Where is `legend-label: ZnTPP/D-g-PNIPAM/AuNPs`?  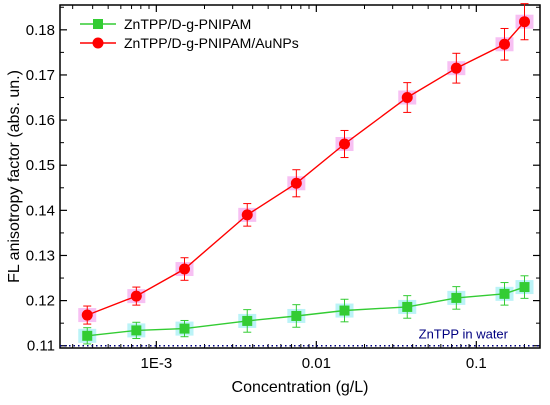 legend-label: ZnTPP/D-g-PNIPAM/AuNPs is located at coordinates (211, 43).